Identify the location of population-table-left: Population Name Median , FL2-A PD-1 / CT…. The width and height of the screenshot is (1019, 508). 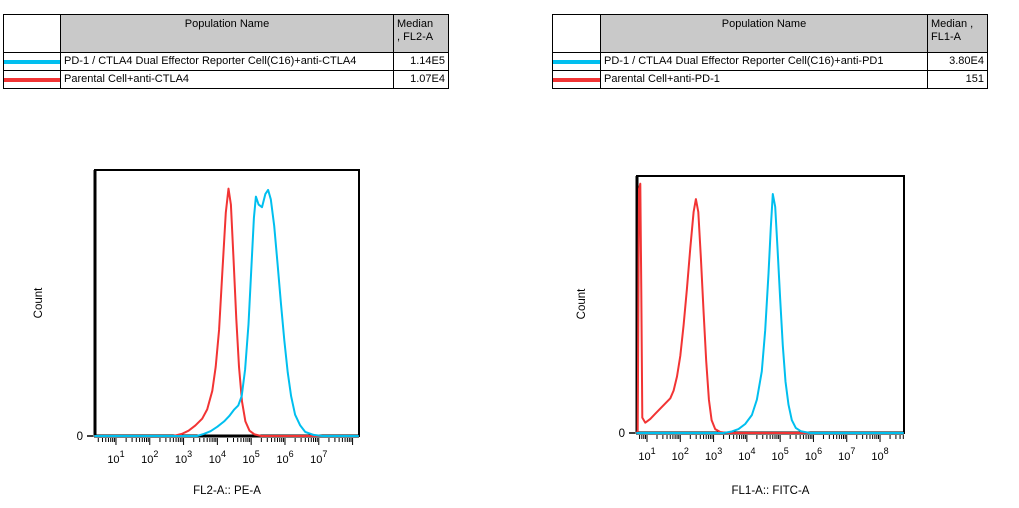
(226, 51).